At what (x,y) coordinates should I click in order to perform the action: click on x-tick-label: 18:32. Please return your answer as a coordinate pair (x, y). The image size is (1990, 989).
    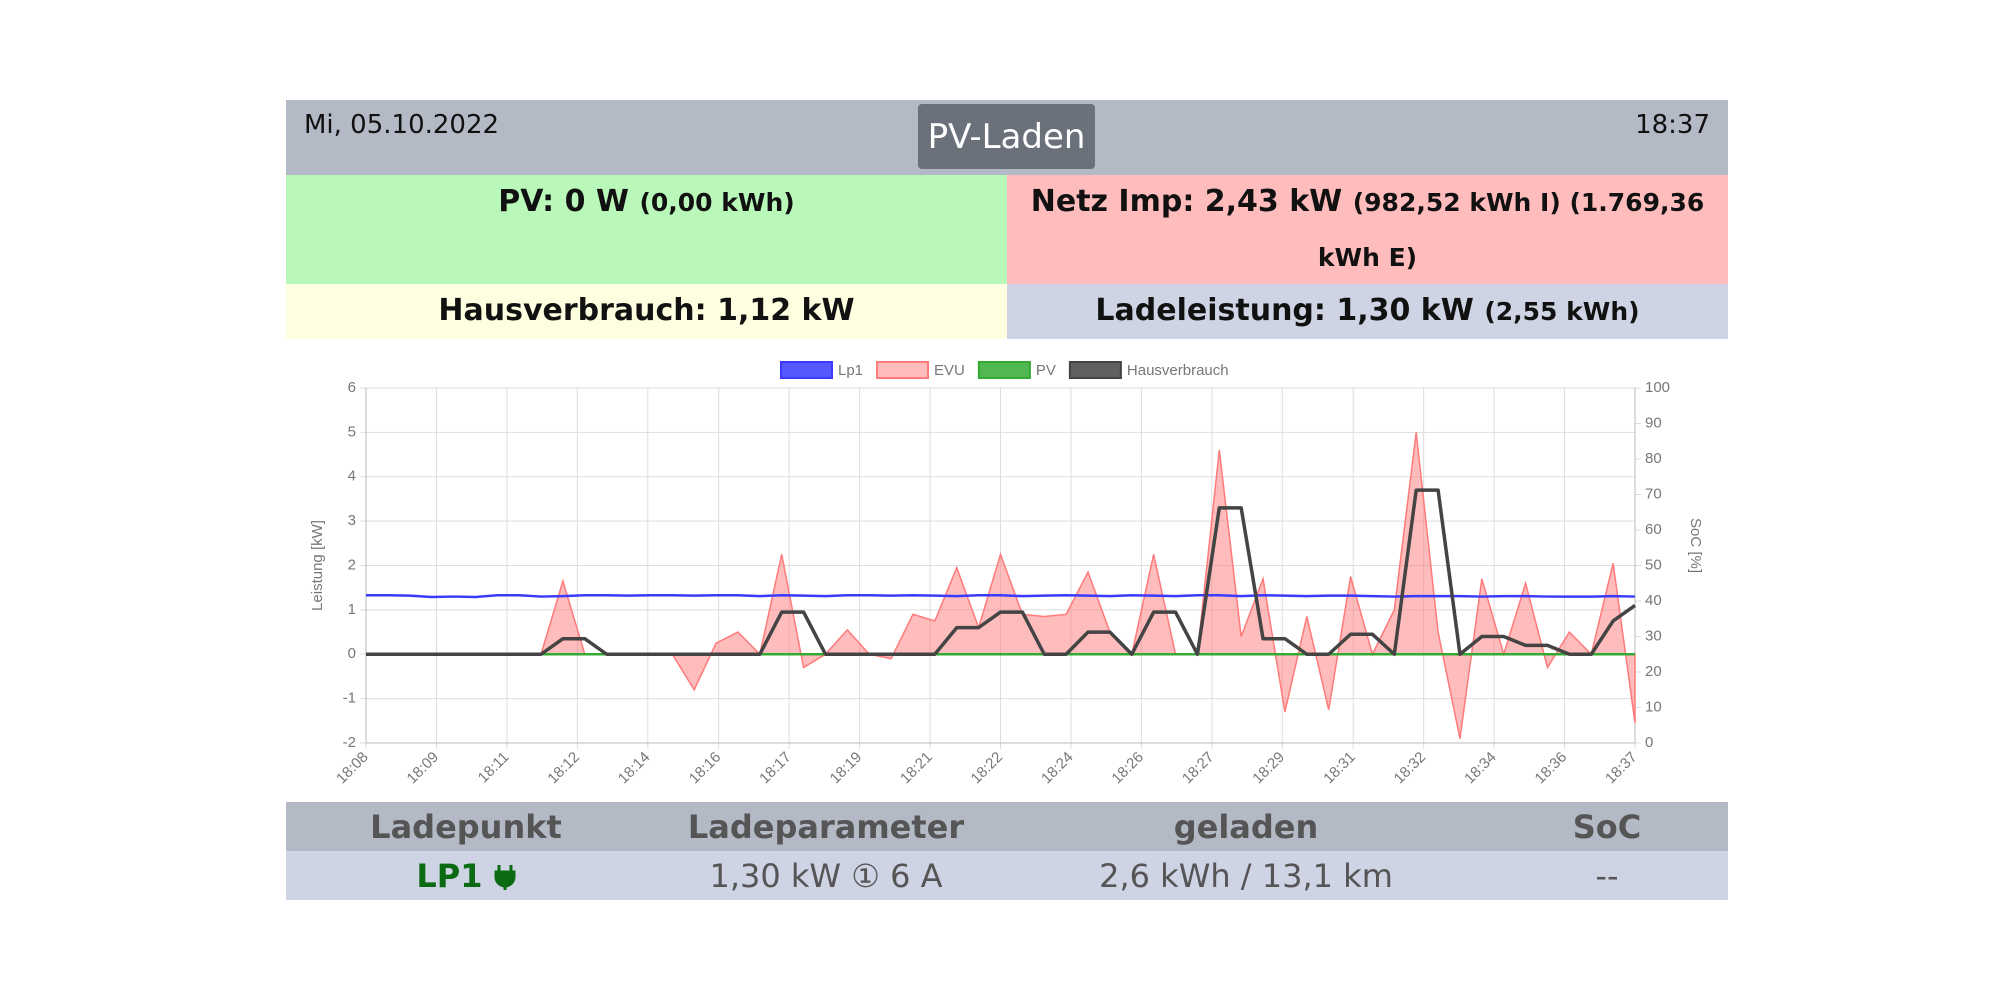
    Looking at the image, I should click on (1410, 768).